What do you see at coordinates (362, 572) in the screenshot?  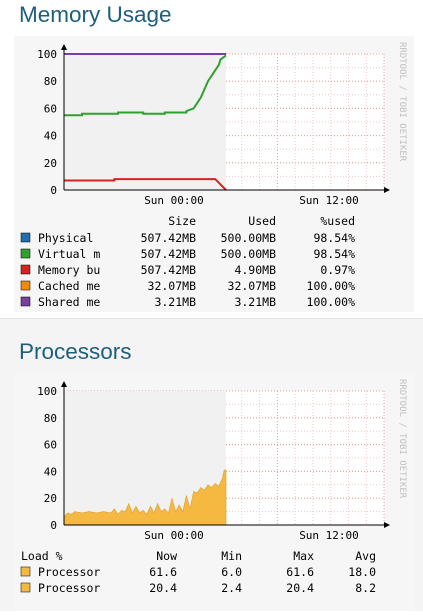 I see `legend-avg: 18.0` at bounding box center [362, 572].